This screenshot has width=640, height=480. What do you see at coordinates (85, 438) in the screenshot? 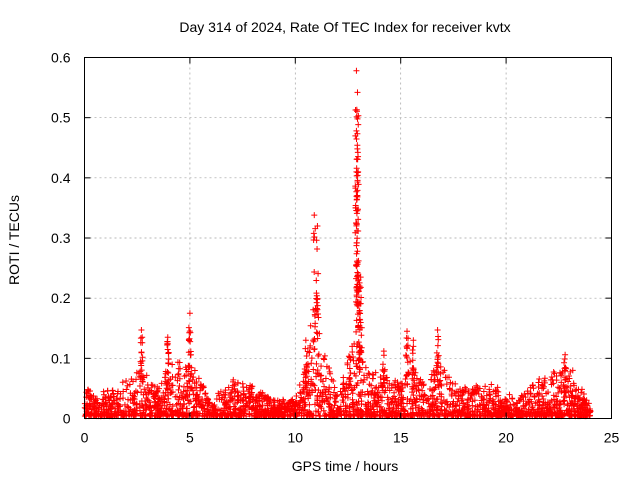
I see `x-tick-label: 0` at bounding box center [85, 438].